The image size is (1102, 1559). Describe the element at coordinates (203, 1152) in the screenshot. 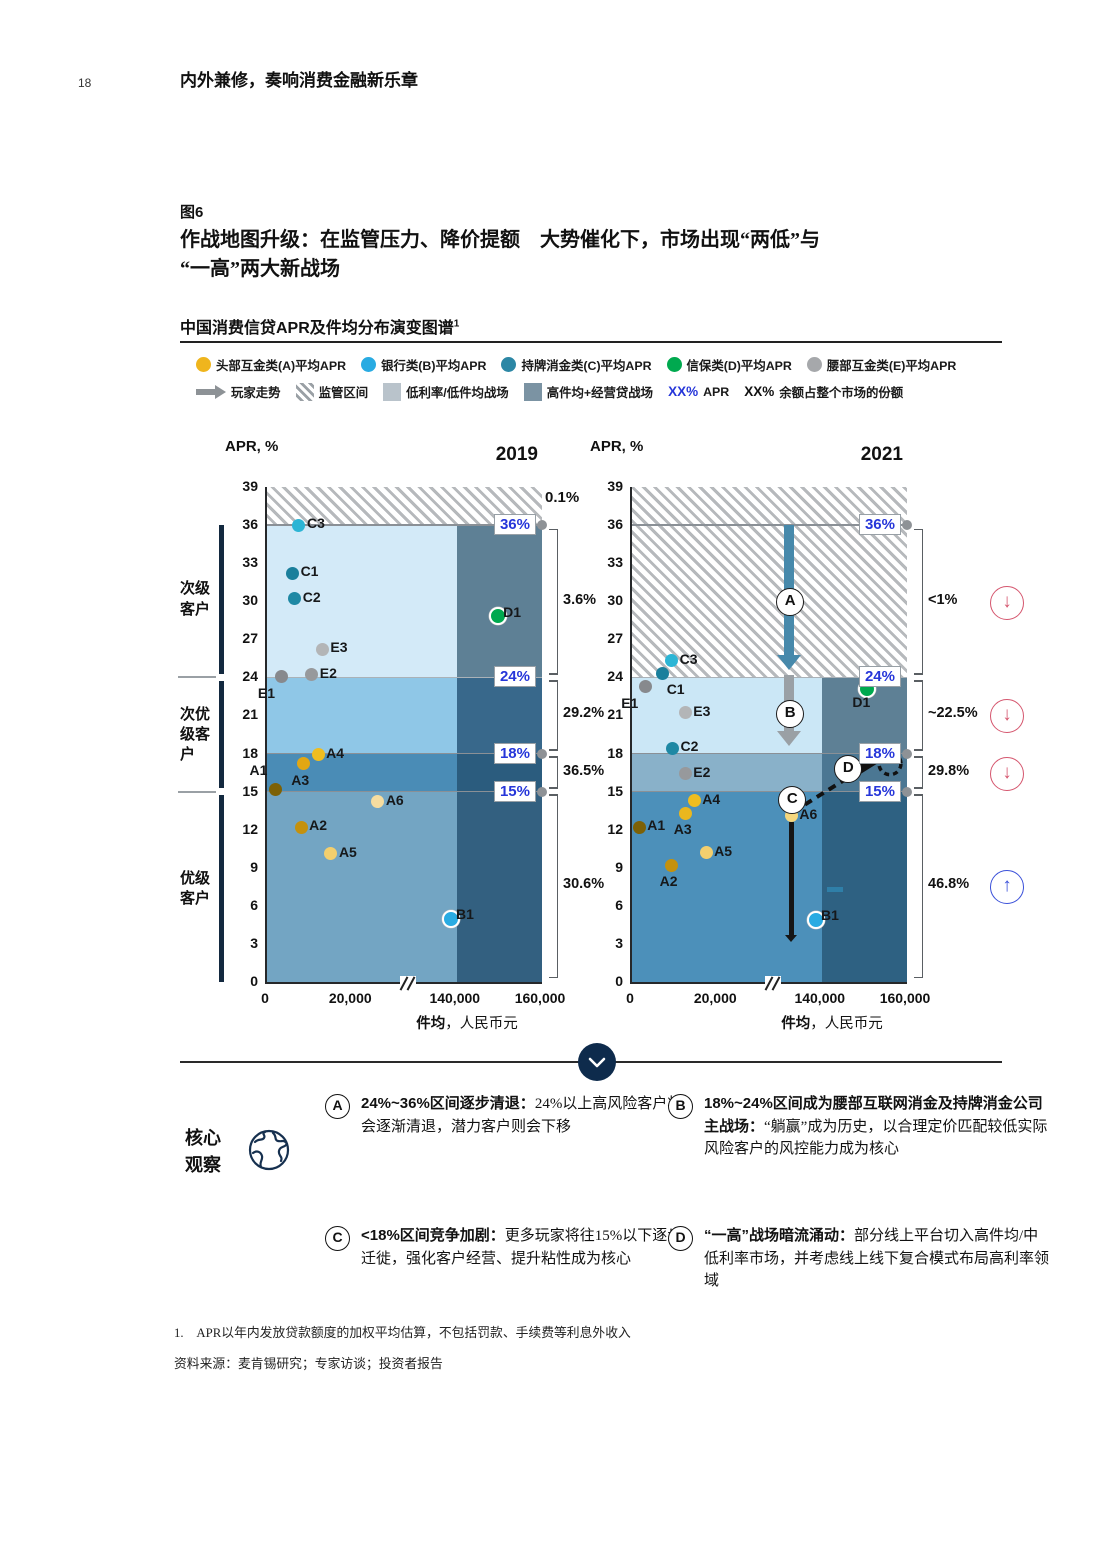

I see `key-observations-heading: 核心 观察` at that location.